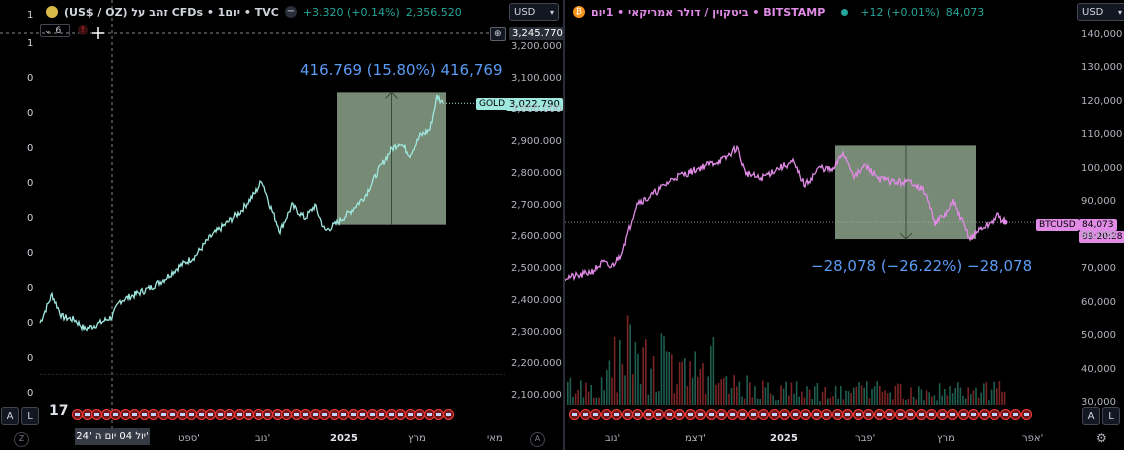 The width and height of the screenshot is (1124, 450). What do you see at coordinates (58, 30) in the screenshot?
I see `indicator-count: 6` at bounding box center [58, 30].